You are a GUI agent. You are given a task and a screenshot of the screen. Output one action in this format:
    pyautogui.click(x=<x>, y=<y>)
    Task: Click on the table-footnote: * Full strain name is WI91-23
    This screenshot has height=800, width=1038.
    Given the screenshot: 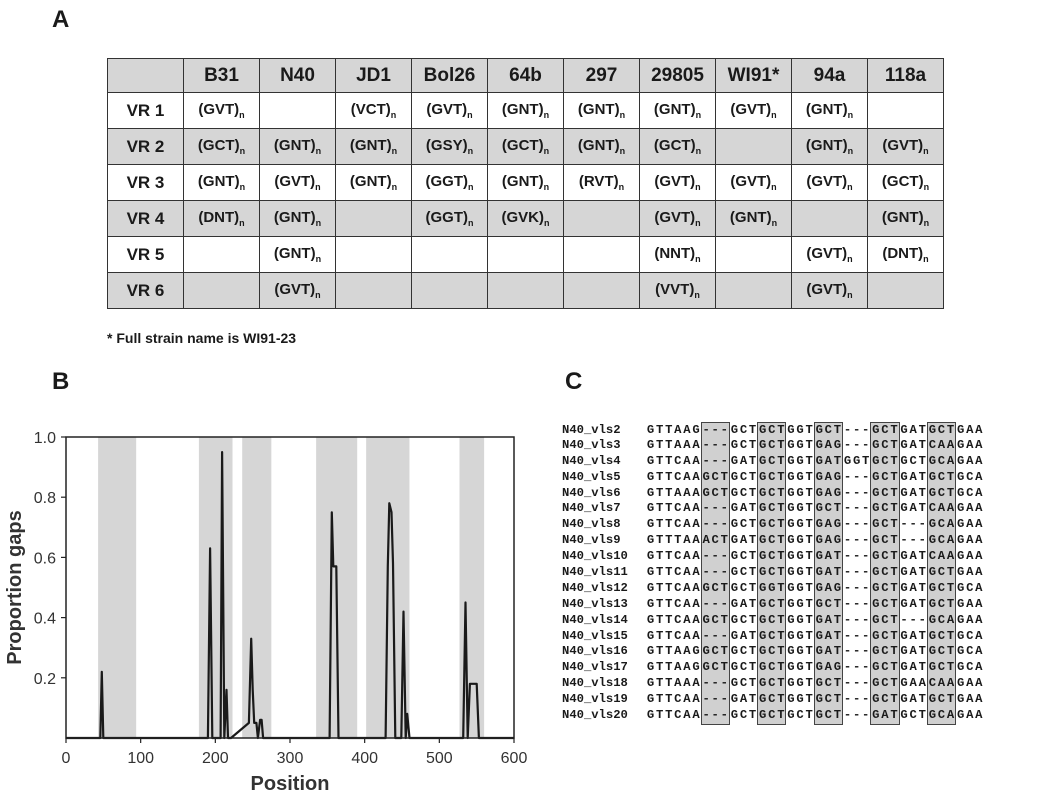 What is the action you would take?
    pyautogui.click(x=202, y=338)
    